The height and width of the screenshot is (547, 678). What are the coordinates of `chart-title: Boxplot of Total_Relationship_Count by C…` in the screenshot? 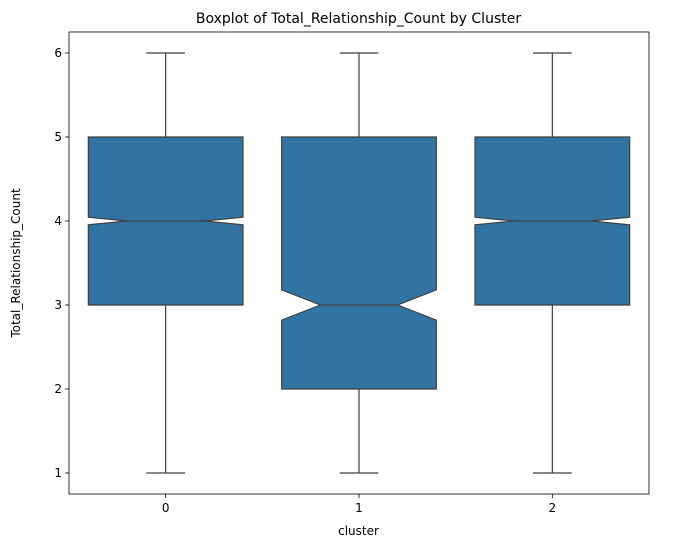 It's located at (358, 19).